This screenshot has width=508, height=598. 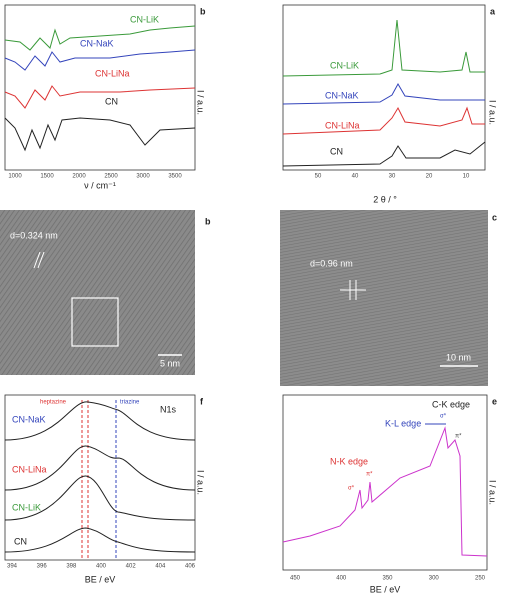 I want to click on x-tick-label: 40, so click(x=355, y=177).